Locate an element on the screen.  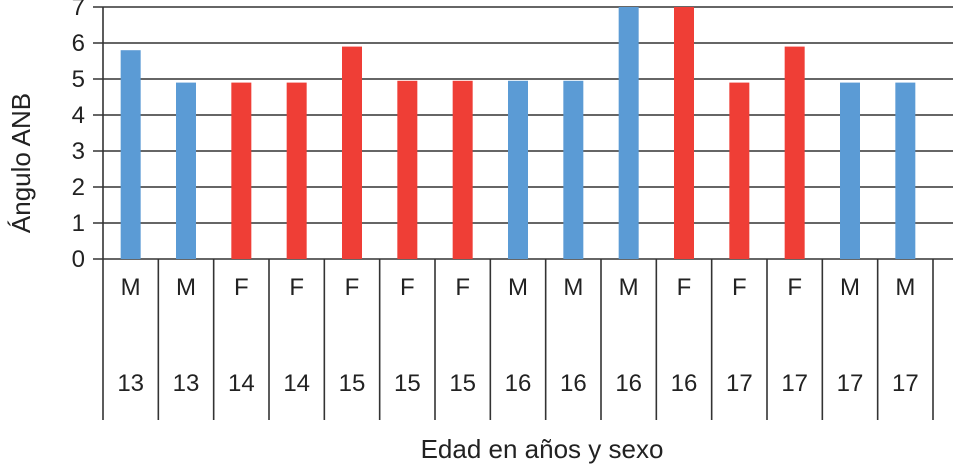
x-axis-title: Edad en años y sexo is located at coordinates (542, 449).